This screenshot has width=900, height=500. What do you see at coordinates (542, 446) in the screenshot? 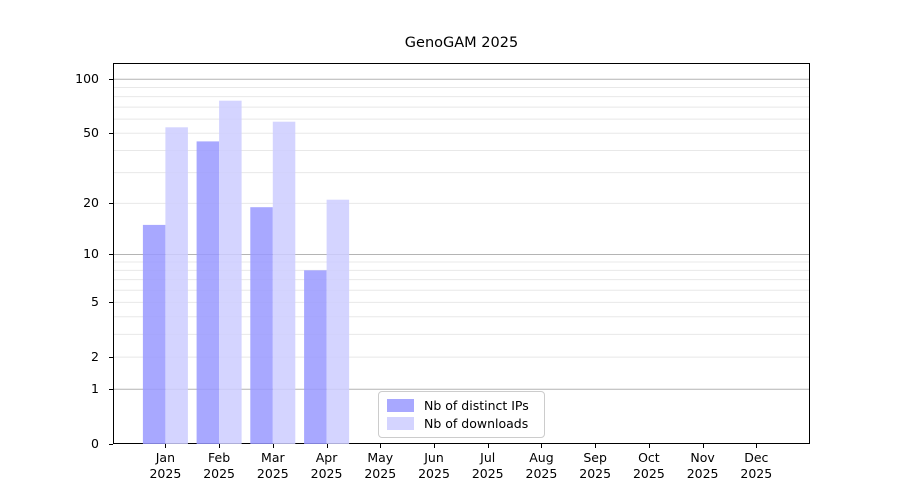
I see `x-tick-mark-aug` at bounding box center [542, 446].